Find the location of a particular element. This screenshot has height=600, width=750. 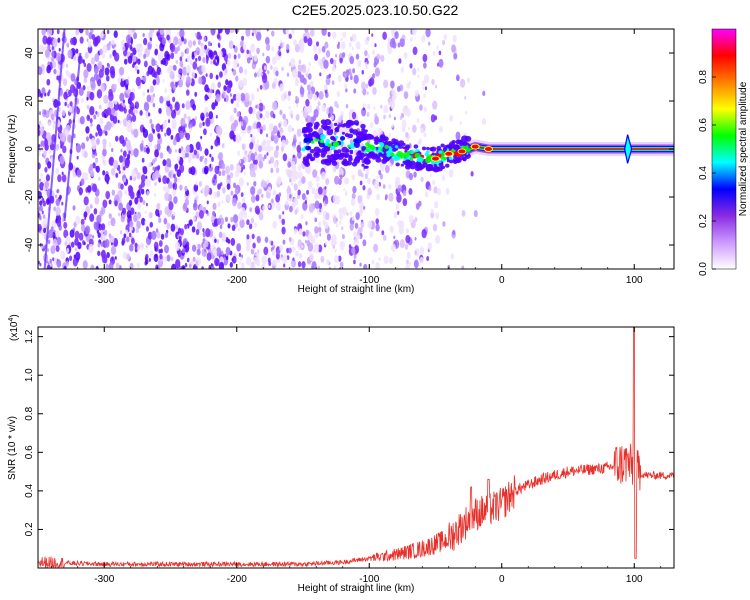

snr-scale-prefix: (x10 is located at coordinates (14, 331).